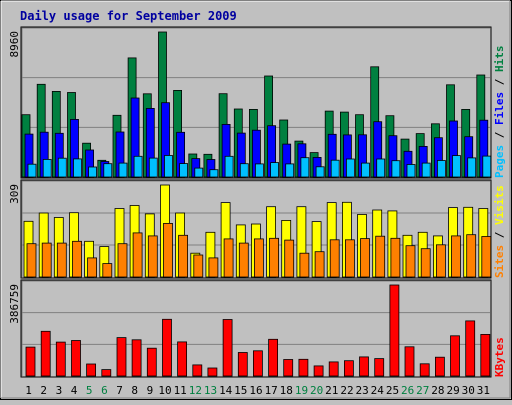 This screenshot has width=512, height=405. I want to click on x-label-day-28: 28, so click(437, 390).